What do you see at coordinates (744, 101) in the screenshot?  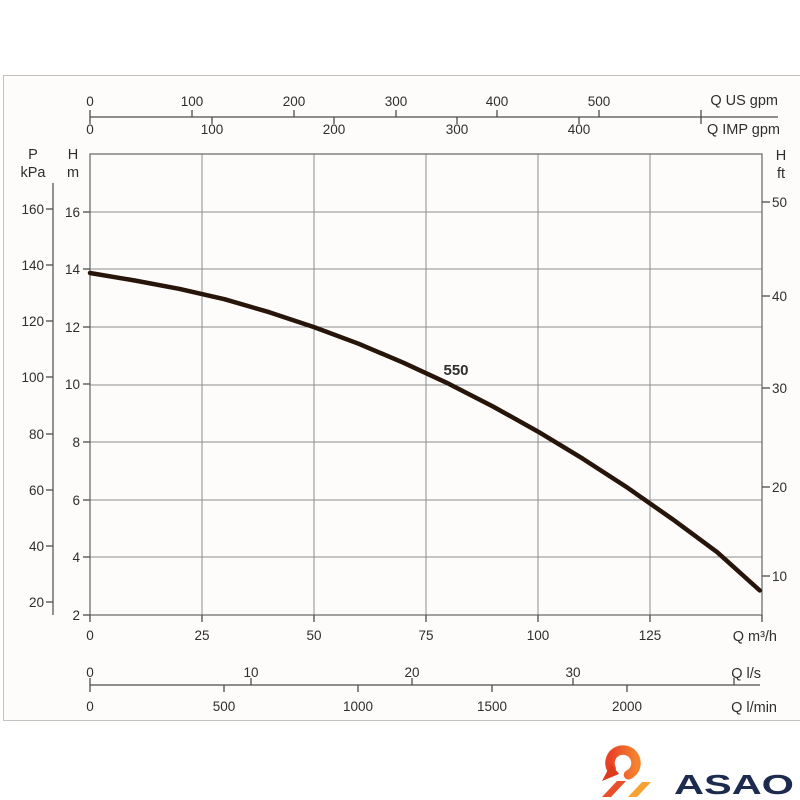 I see `q-us-gpm-unit-label: Q US gpm` at bounding box center [744, 101].